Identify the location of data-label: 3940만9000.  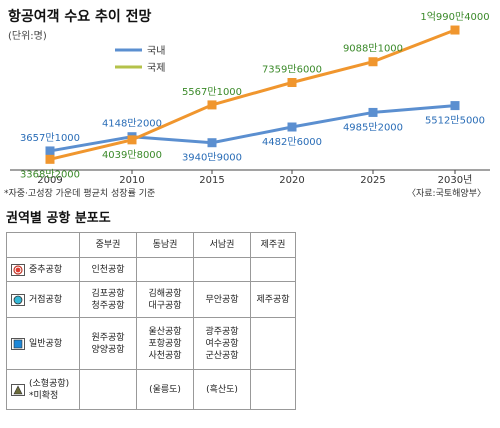
(212, 158).